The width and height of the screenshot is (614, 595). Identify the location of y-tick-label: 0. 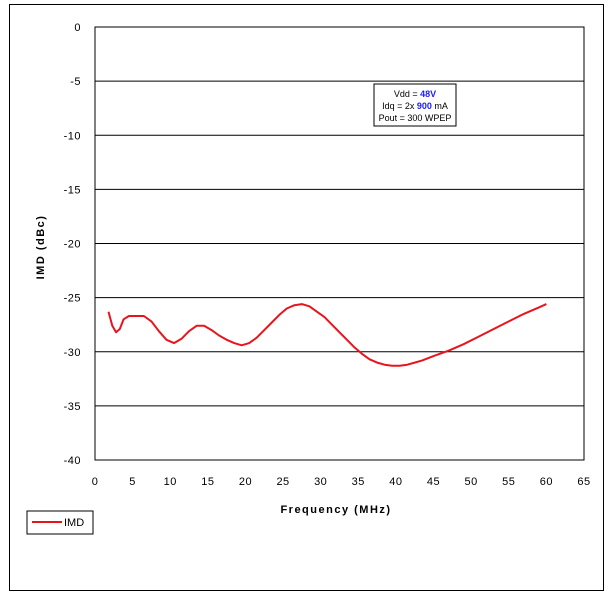
(77, 28).